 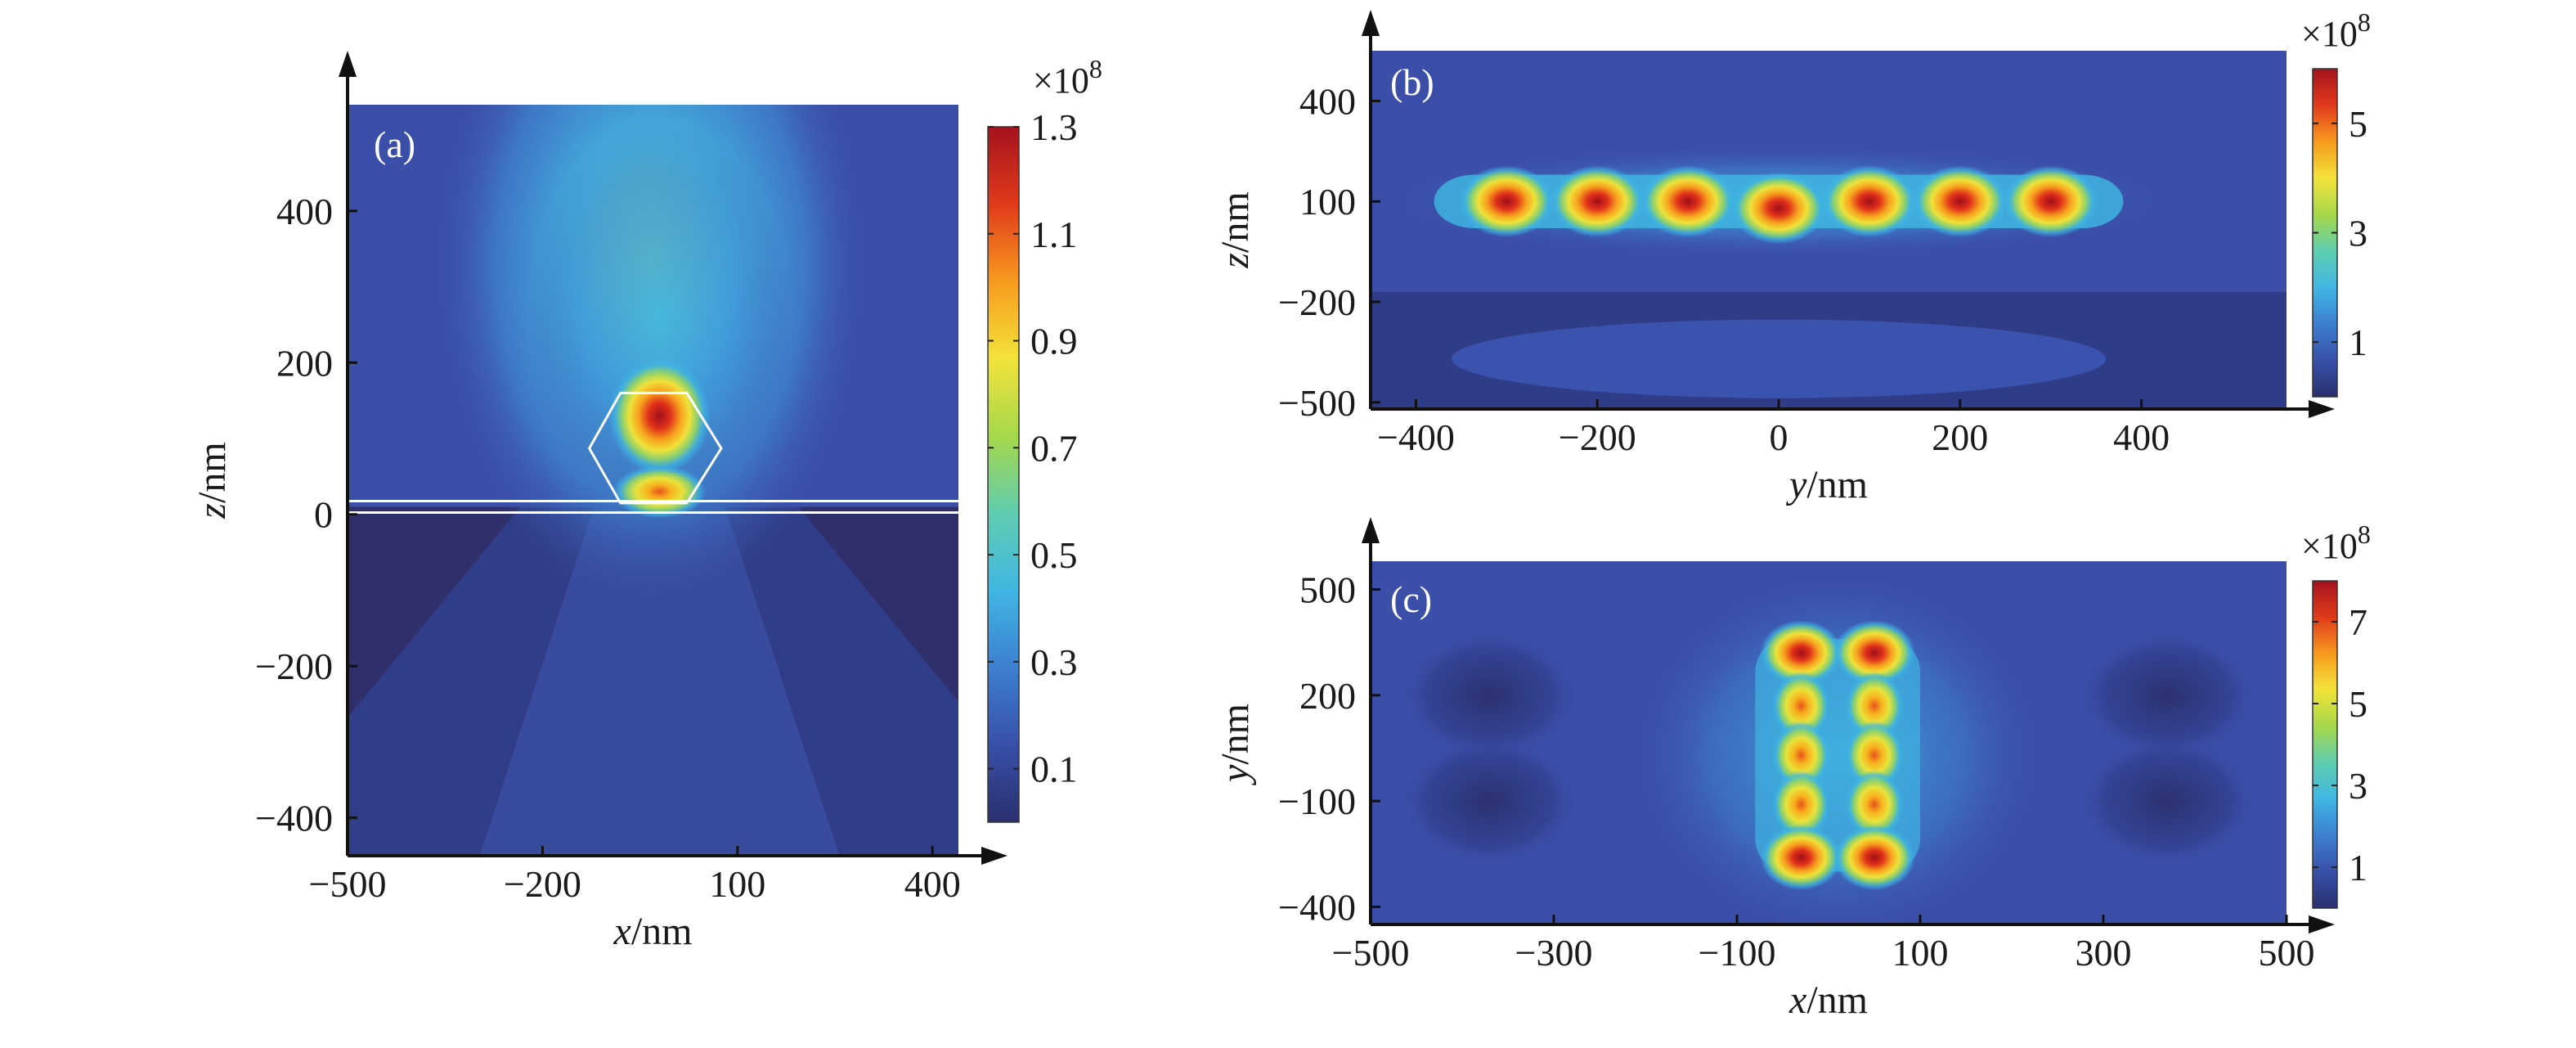 What do you see at coordinates (1003, 474) in the screenshot?
I see `colorbar-gradient` at bounding box center [1003, 474].